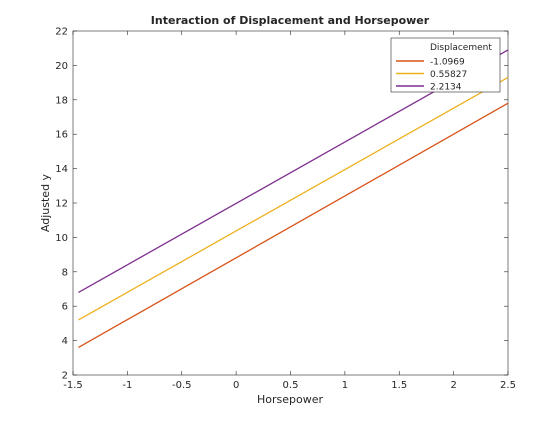 The width and height of the screenshot is (560, 424). What do you see at coordinates (61, 238) in the screenshot?
I see `y-tick-label: 10` at bounding box center [61, 238].